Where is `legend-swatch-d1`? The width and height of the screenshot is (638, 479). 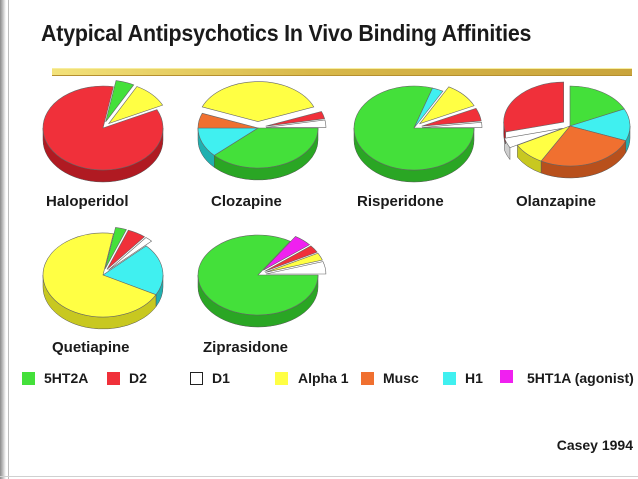 legend-swatch-d1 is located at coordinates (196, 378).